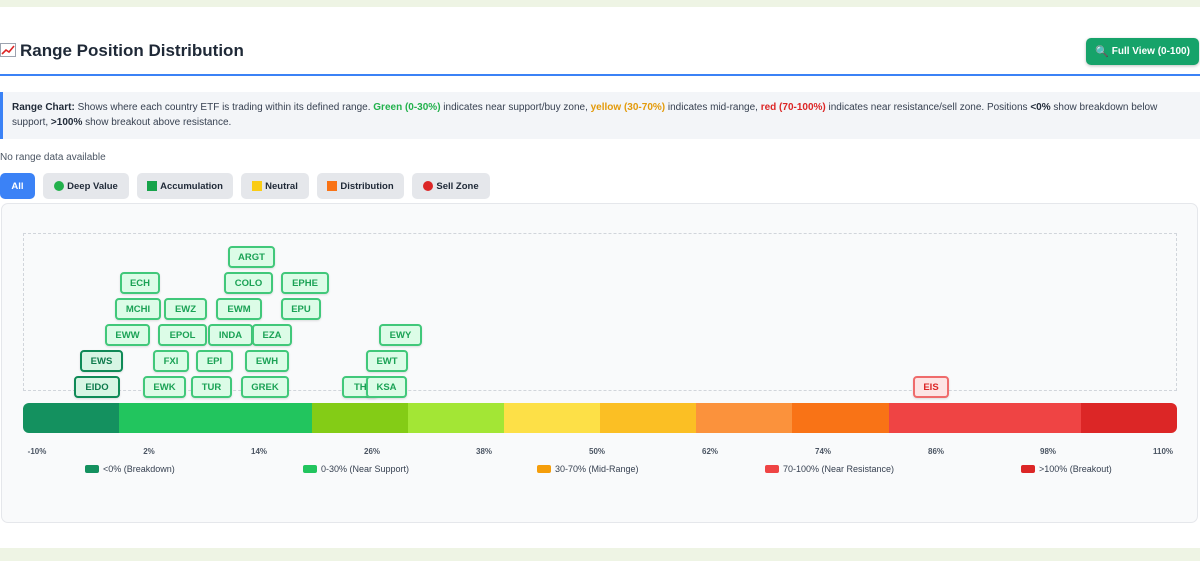 The image size is (1200, 561). I want to click on filter-deep-value-button: Deep Value, so click(86, 186).